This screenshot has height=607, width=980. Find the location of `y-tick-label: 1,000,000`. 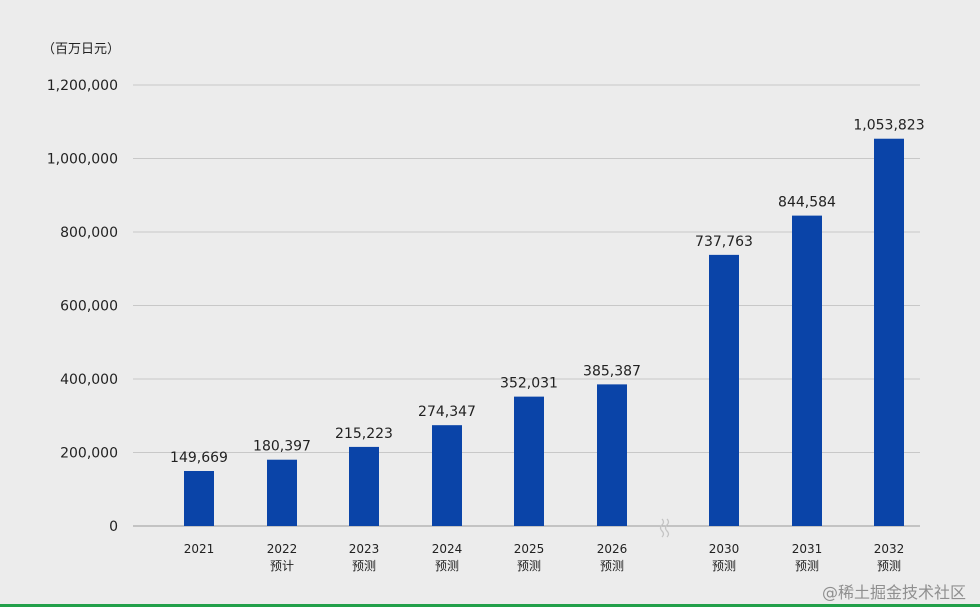

y-tick-label: 1,000,000 is located at coordinates (82, 160).